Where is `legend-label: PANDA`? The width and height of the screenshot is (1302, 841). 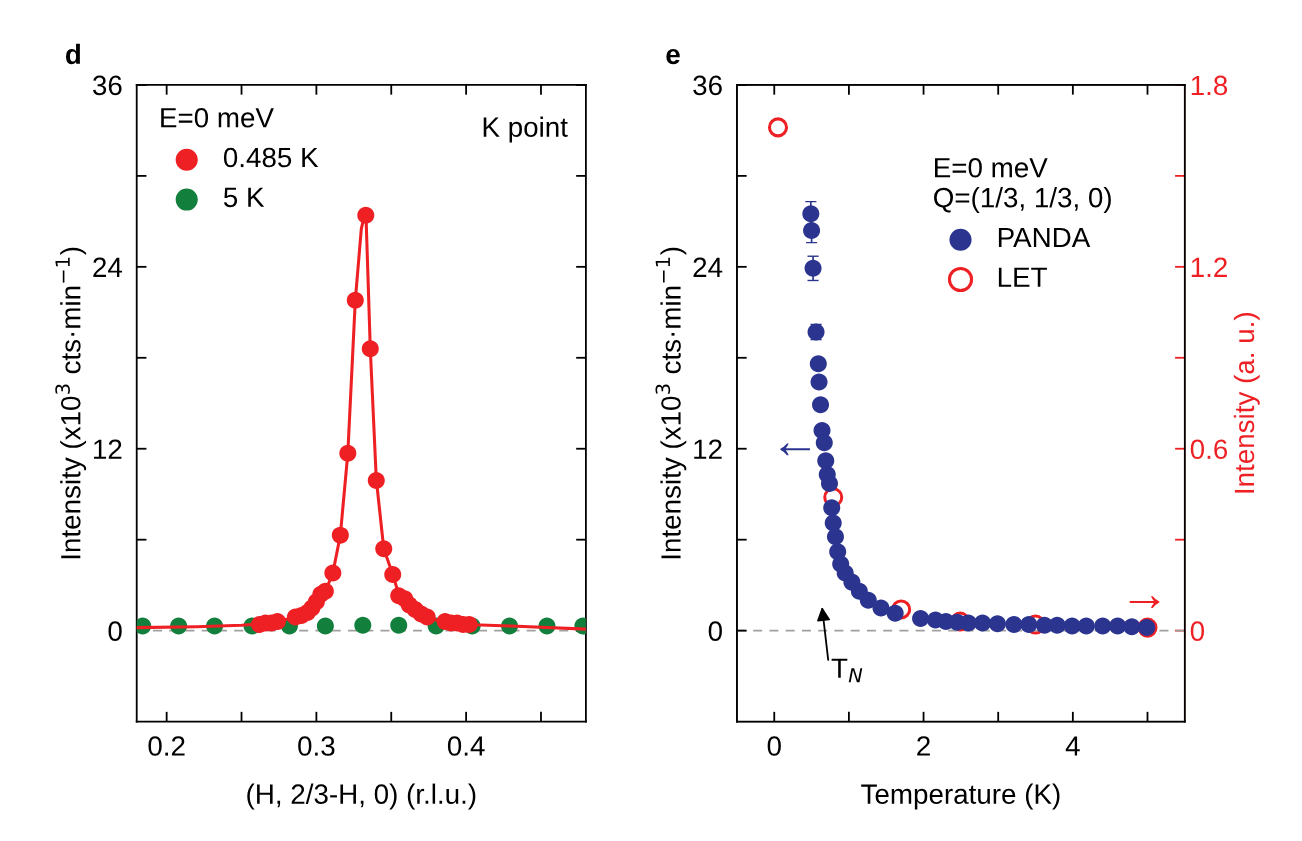
legend-label: PANDA is located at coordinates (1044, 237).